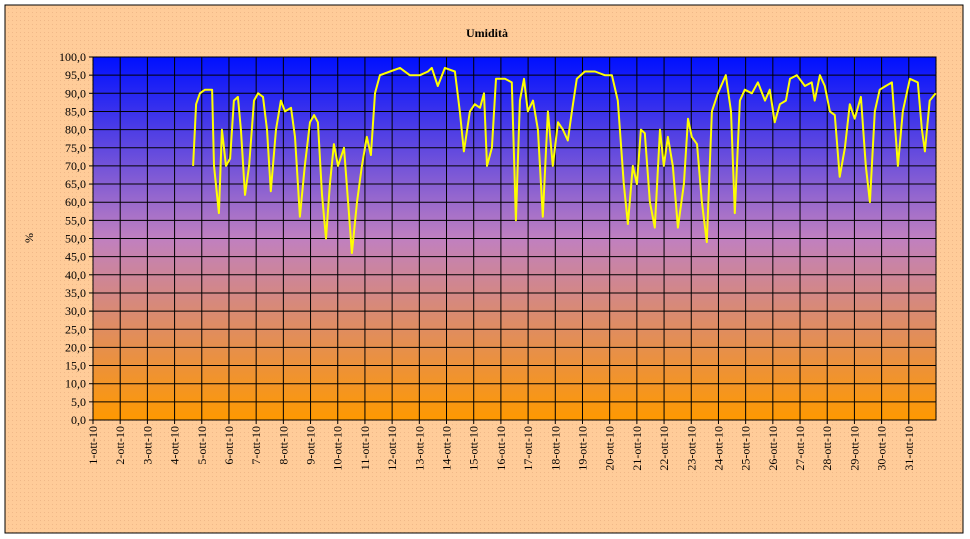 This screenshot has width=970, height=539. What do you see at coordinates (29, 238) in the screenshot?
I see `y-axis-label: %` at bounding box center [29, 238].